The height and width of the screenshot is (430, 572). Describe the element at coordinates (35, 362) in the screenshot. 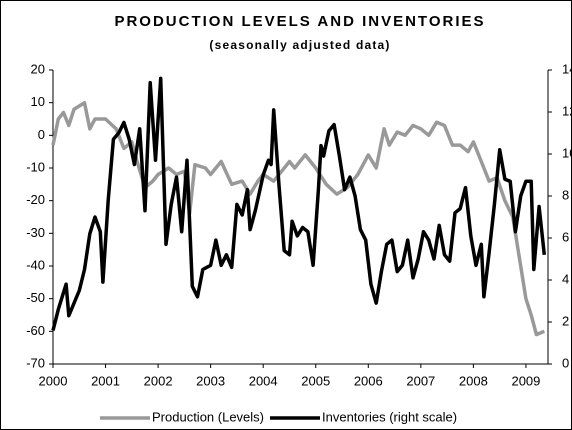

I see `y-tick-label: -70` at that location.